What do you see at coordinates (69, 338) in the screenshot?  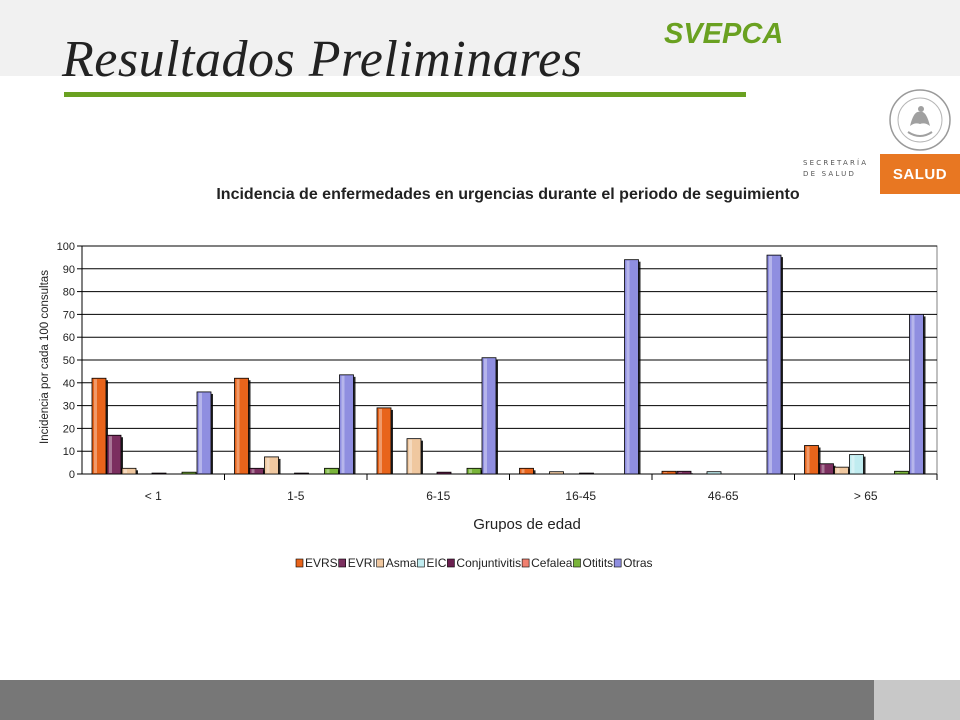 I see `y-tick-label: 60` at bounding box center [69, 338].